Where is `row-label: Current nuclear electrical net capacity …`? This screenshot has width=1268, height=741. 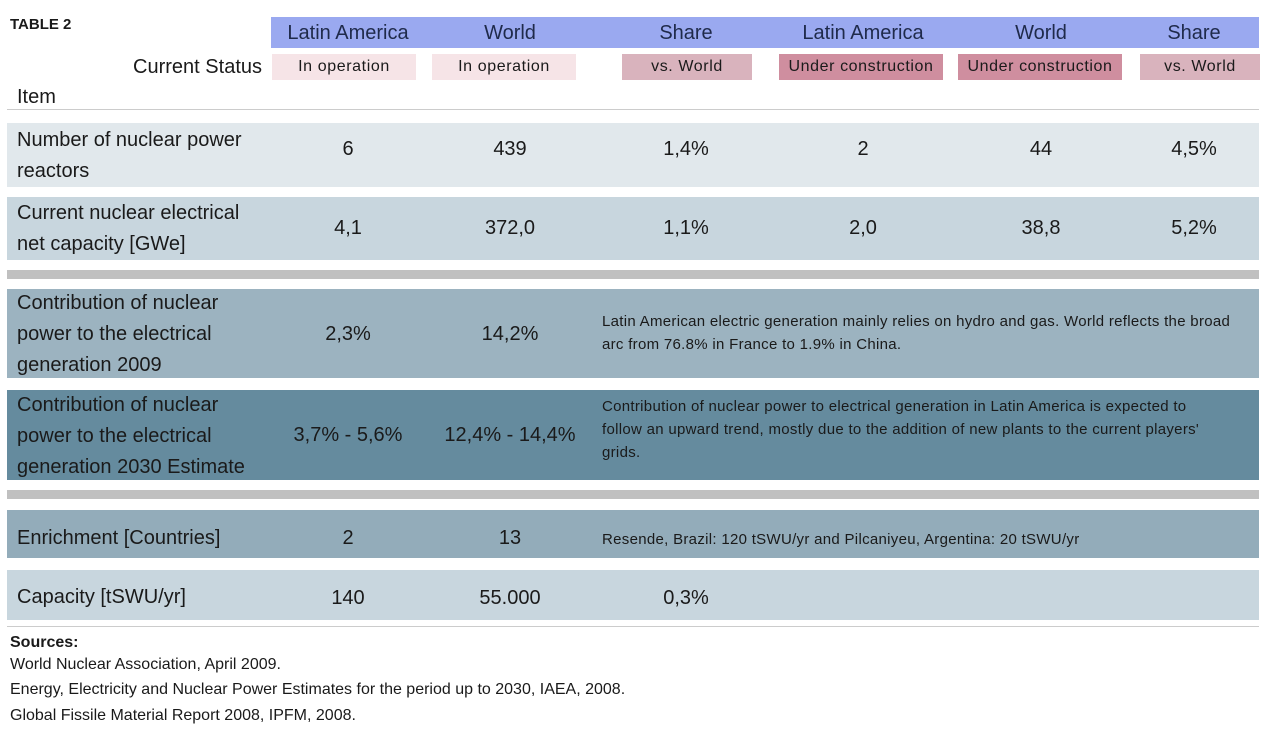 row-label: Current nuclear electrical net capacity … is located at coordinates (128, 228).